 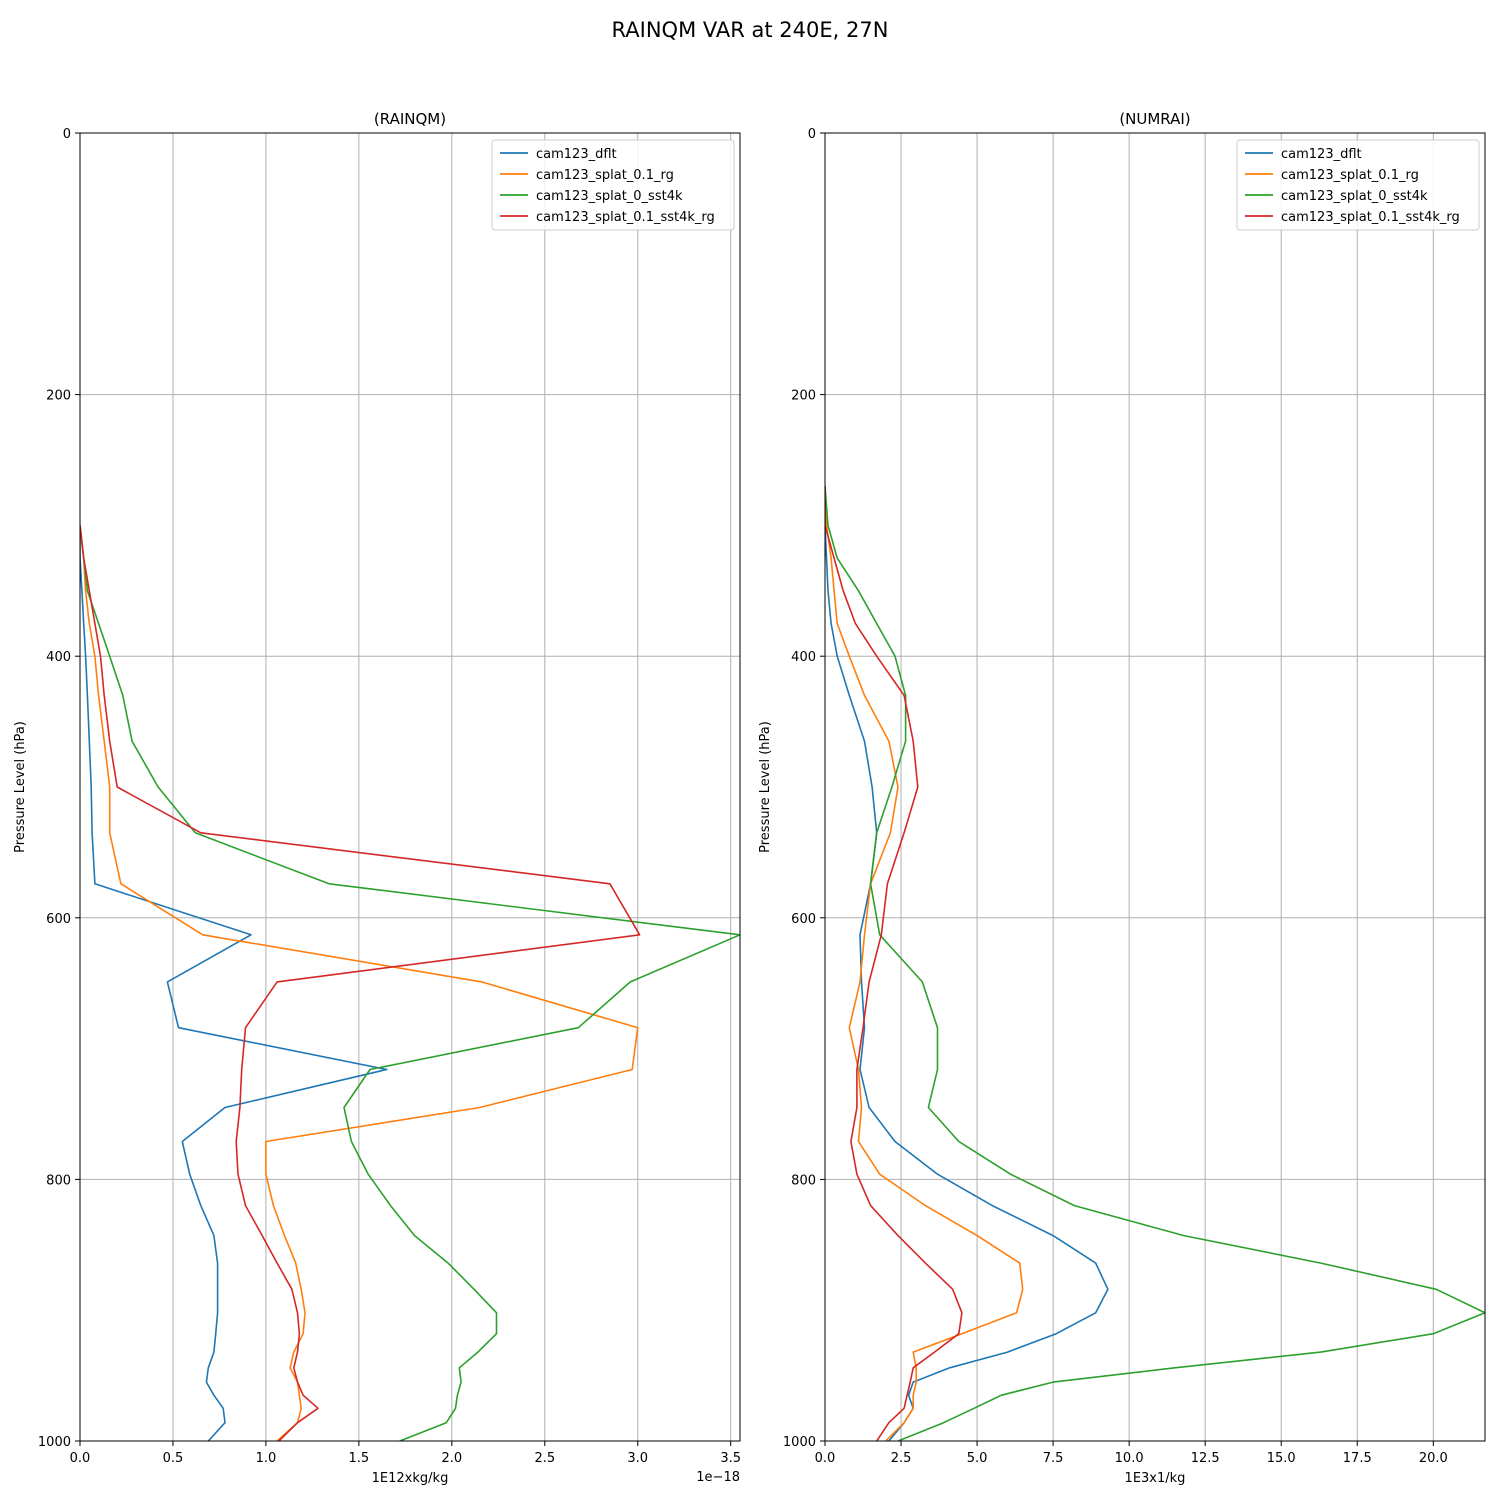 What do you see at coordinates (1205, 1458) in the screenshot?
I see `x-tick-label: 12.5` at bounding box center [1205, 1458].